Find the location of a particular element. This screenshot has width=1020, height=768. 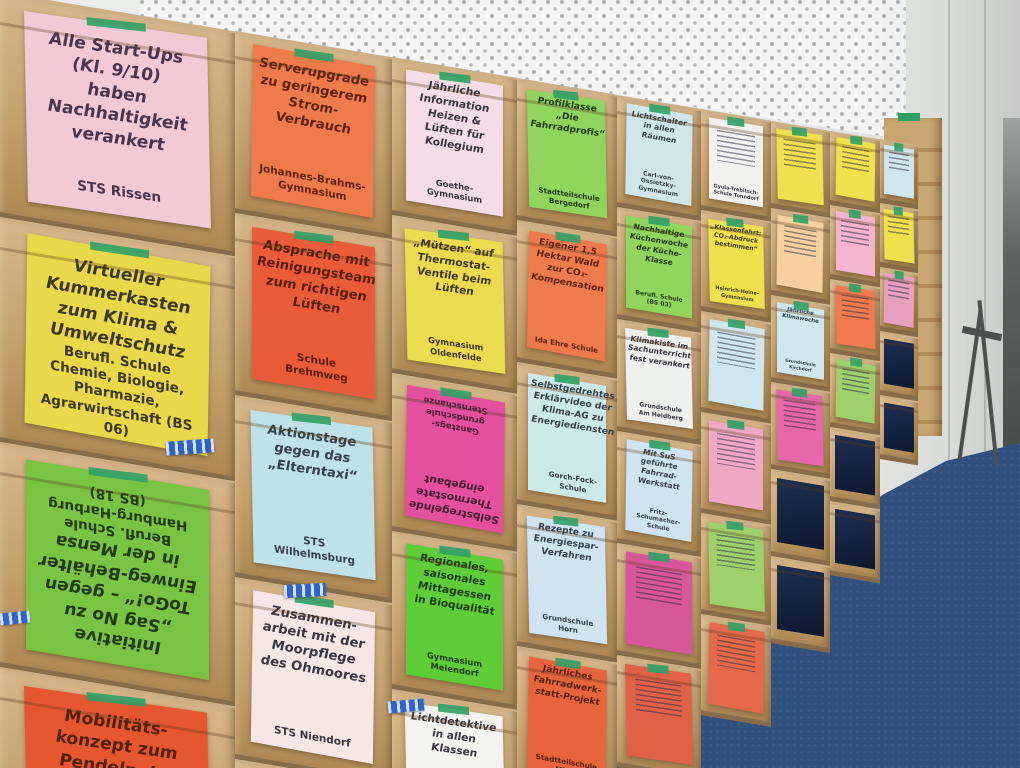

sign-school: Berufl. Schule (BS 03) is located at coordinates (659, 299).